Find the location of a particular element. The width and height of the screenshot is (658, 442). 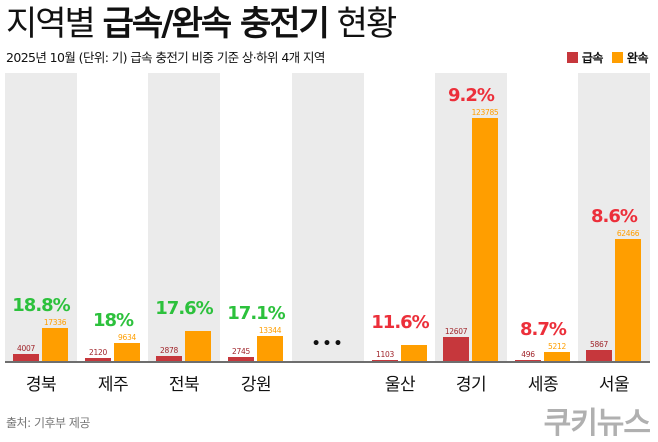

value-label-fast: 5867 is located at coordinates (599, 344).